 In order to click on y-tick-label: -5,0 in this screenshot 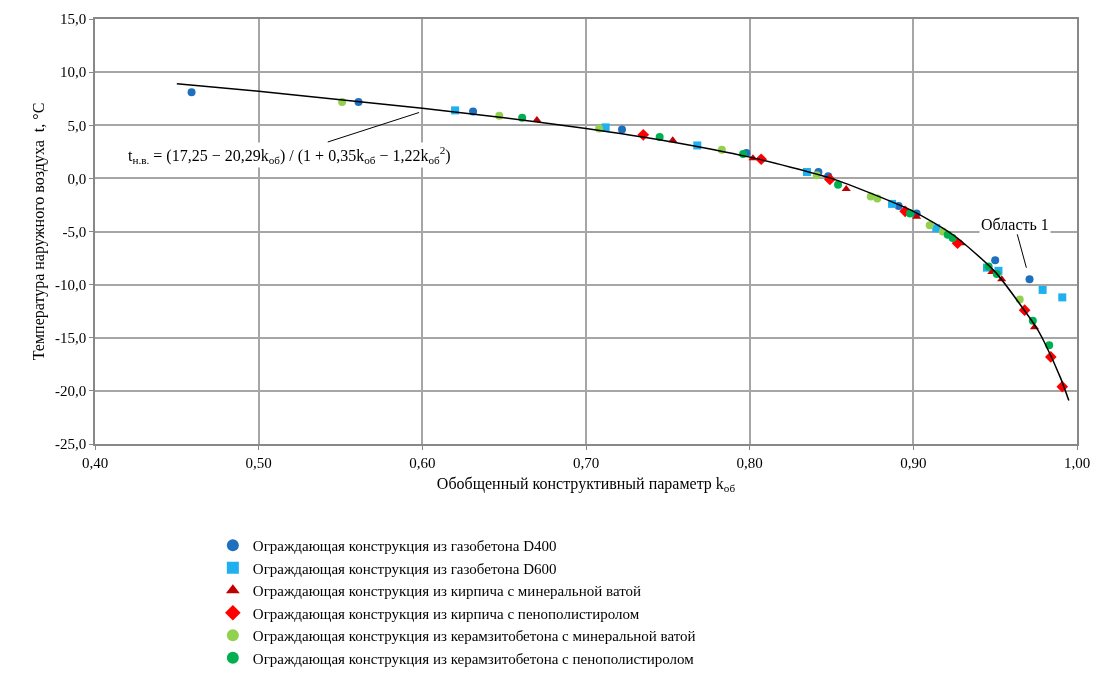, I will do `click(74, 231)`.